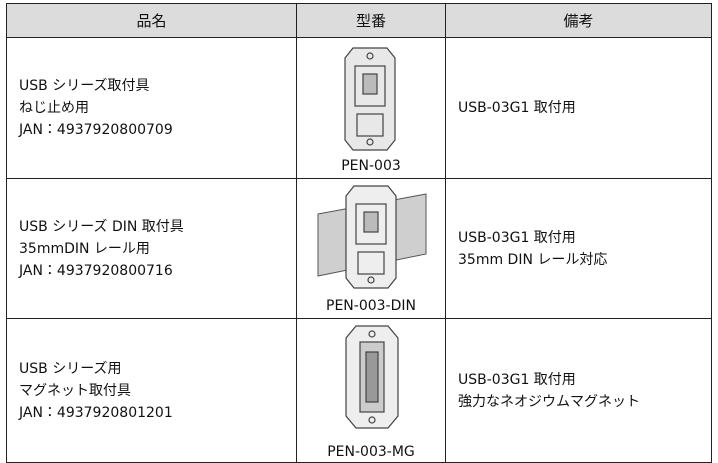 This screenshot has height=463, width=718. I want to click on text-line: JAN：4937920800709, so click(96, 130).